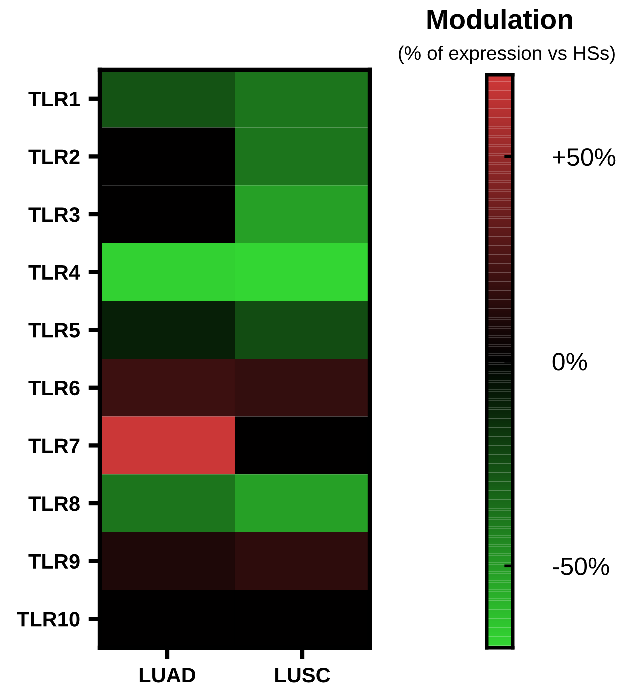  I want to click on x-tick-label: LUAD, so click(168, 675).